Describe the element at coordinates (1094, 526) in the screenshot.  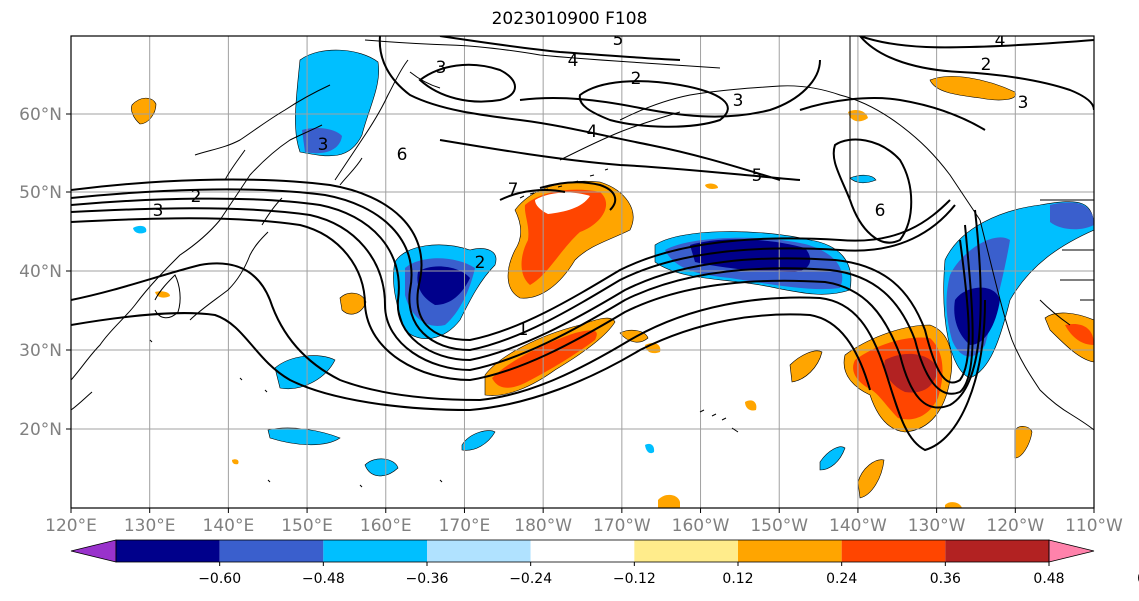
I see `lon-label: 110°W` at that location.